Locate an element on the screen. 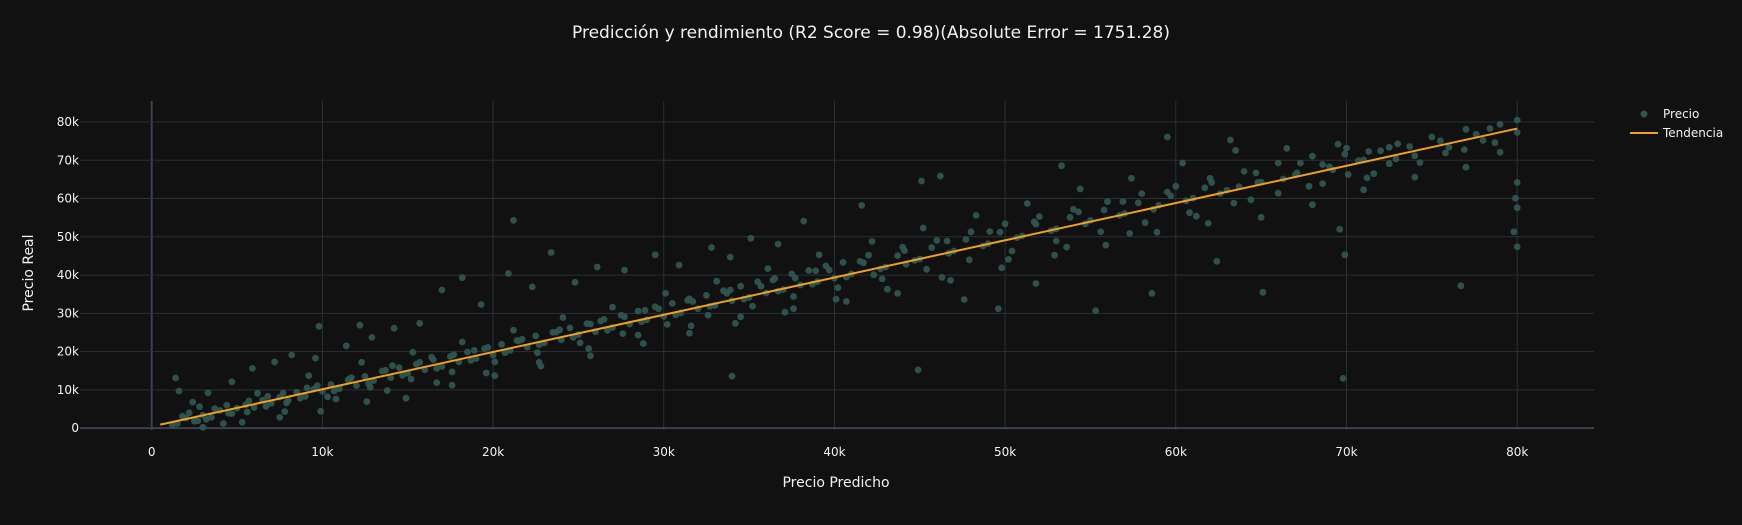  legend: Precio Tendencia is located at coordinates (1676, 123).